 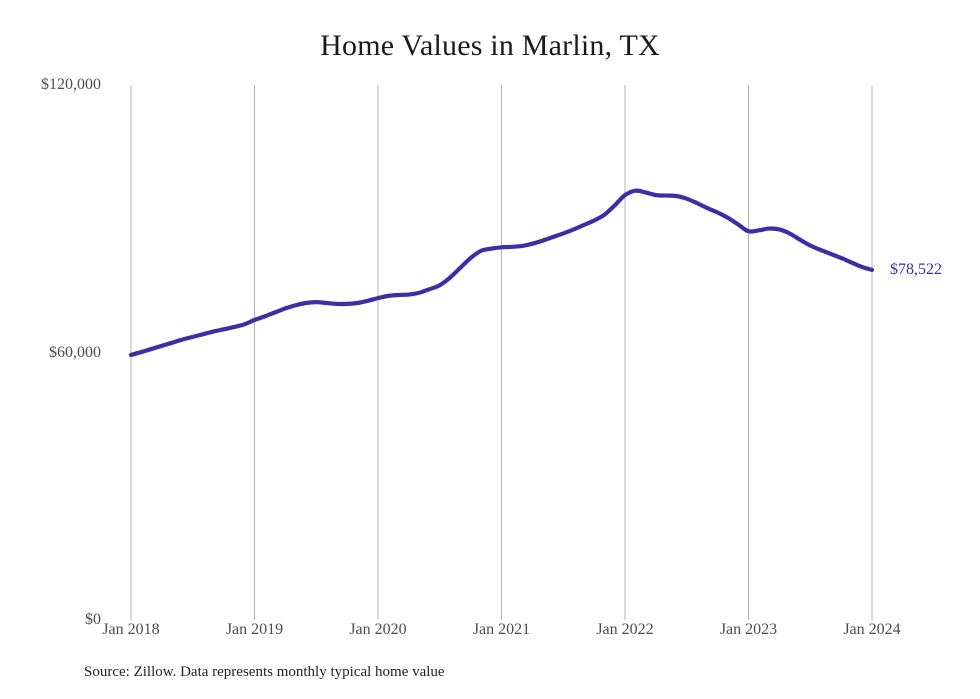 What do you see at coordinates (872, 629) in the screenshot?
I see `x-axis-tick-jan-2024: Jan 2024` at bounding box center [872, 629].